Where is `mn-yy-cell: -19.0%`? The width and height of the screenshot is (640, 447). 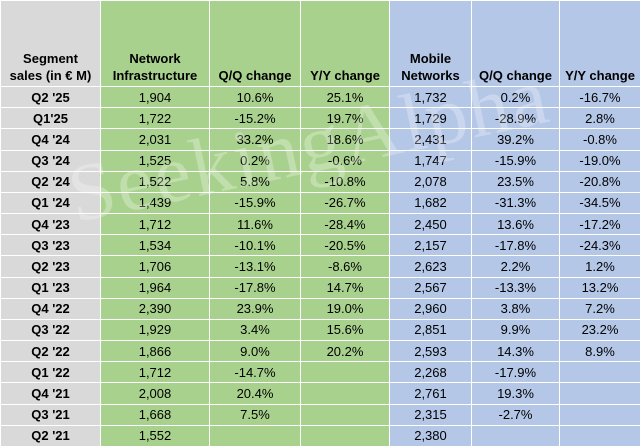 mn-yy-cell: -19.0% is located at coordinates (599, 160).